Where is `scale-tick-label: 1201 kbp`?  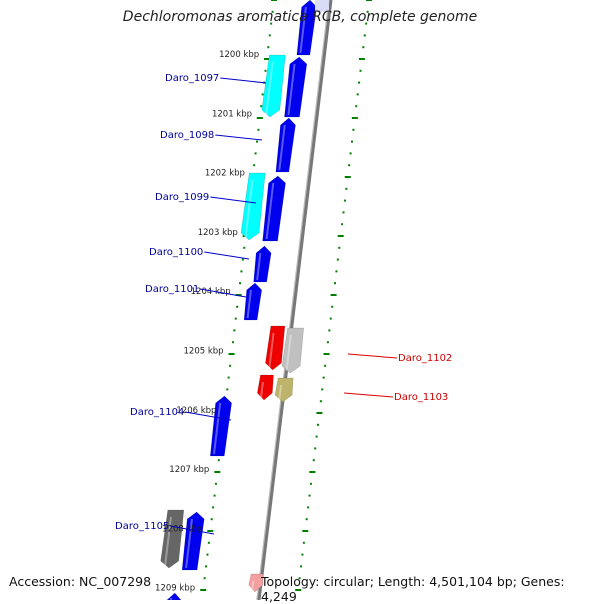
scale-tick-label: 1201 kbp is located at coordinates (232, 114).